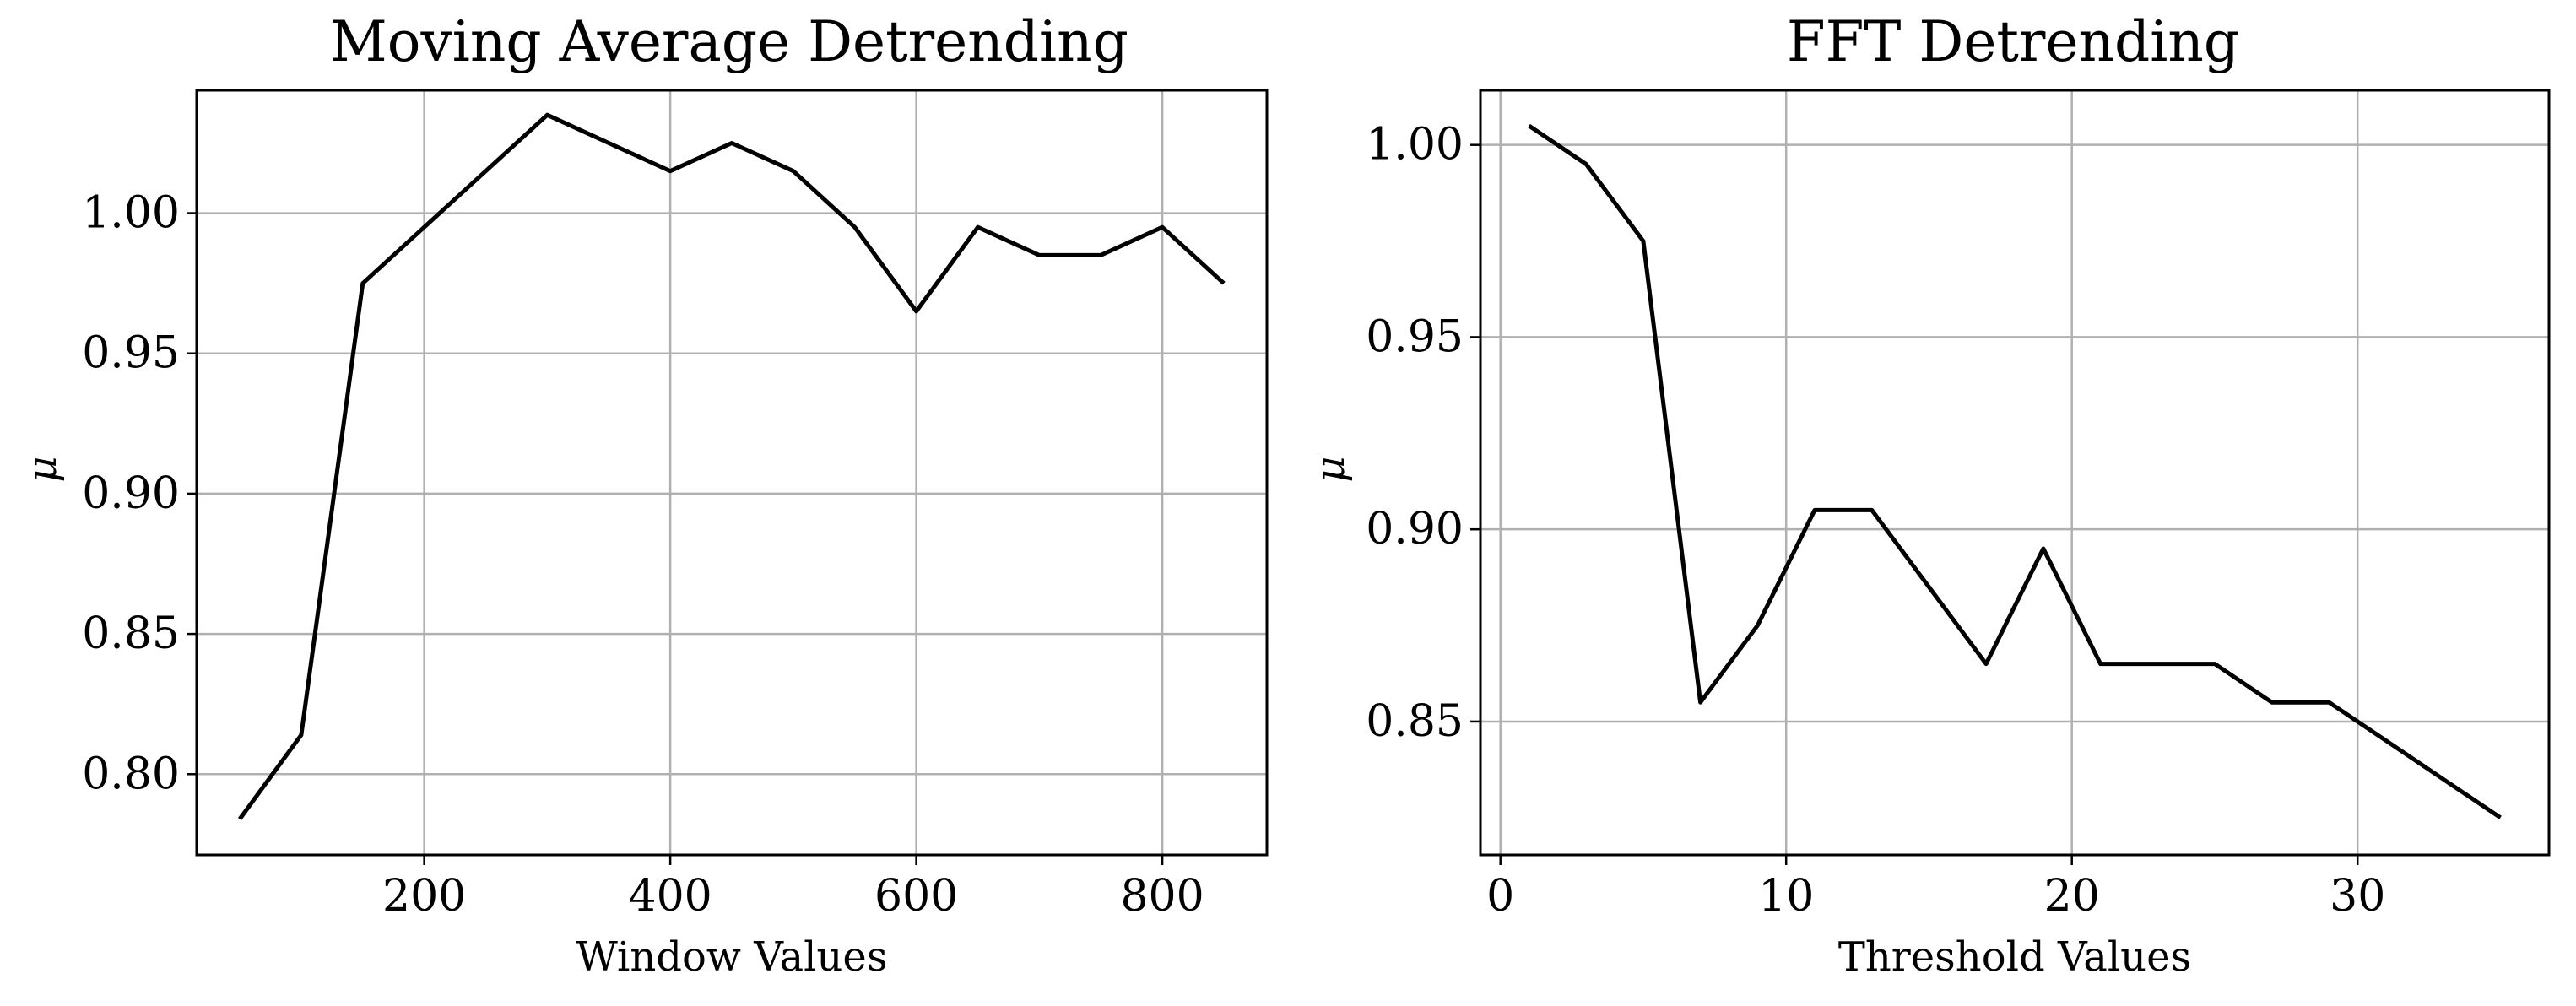 The height and width of the screenshot is (1006, 2576). What do you see at coordinates (2014, 957) in the screenshot?
I see `x-axis-label: Threshold Values` at bounding box center [2014, 957].